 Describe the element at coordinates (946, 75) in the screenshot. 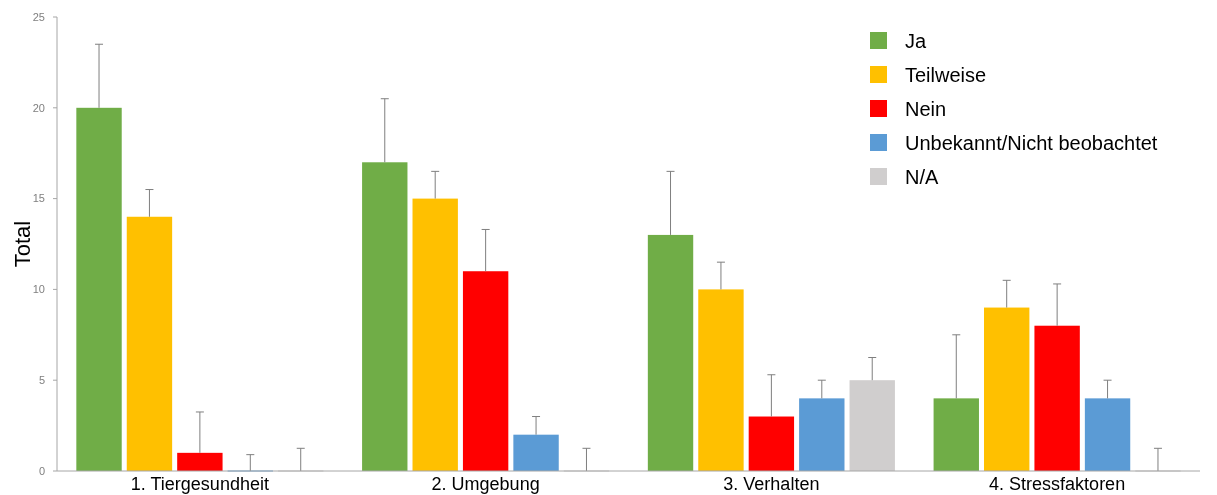

I see `legend-label: Teilweise` at that location.